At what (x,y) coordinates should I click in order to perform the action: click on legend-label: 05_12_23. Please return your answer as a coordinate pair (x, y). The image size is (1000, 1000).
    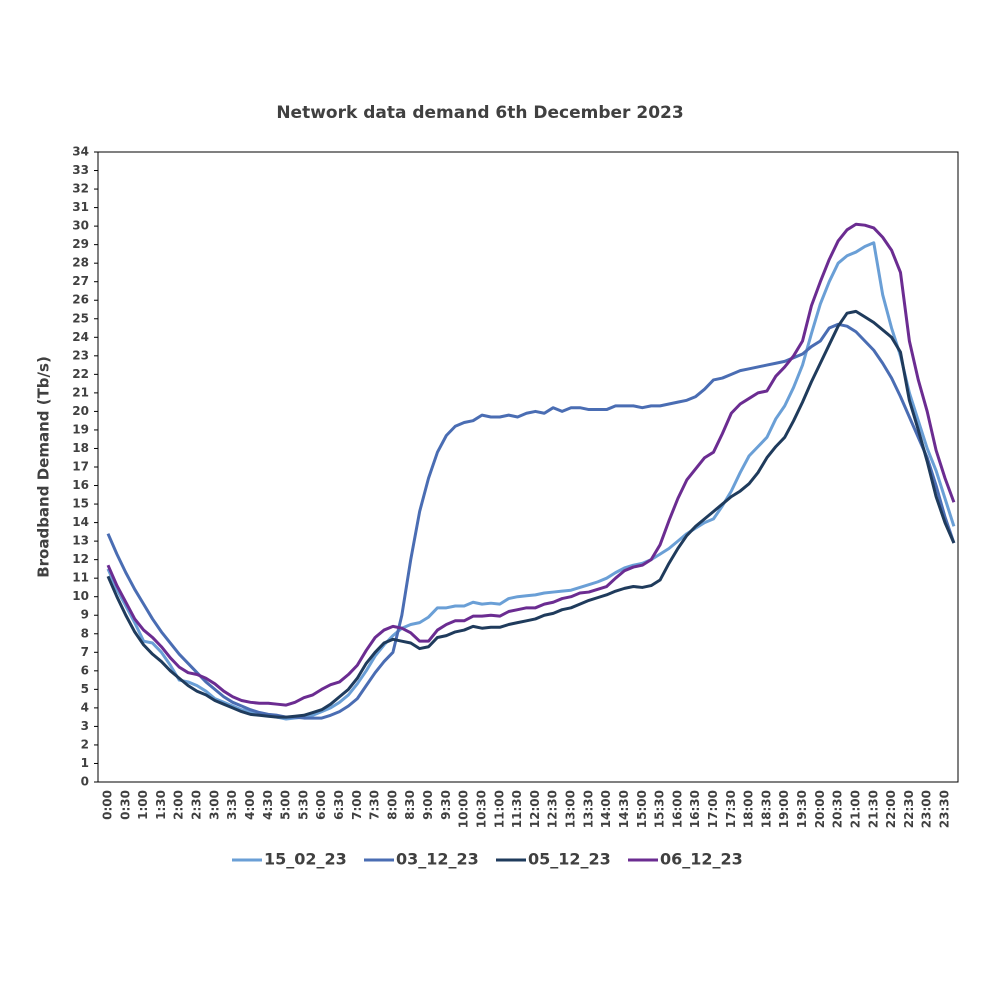
    Looking at the image, I should click on (569, 859).